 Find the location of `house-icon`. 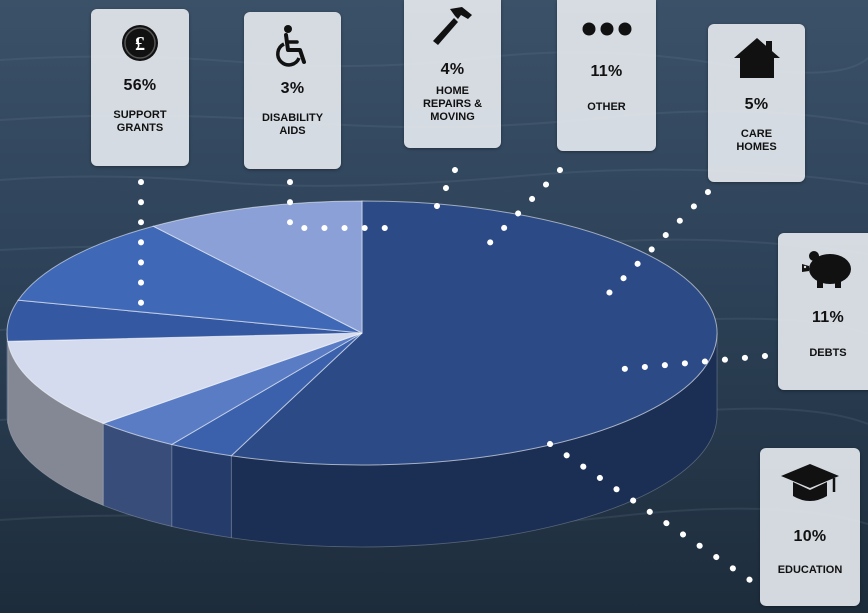

house-icon is located at coordinates (756, 58).